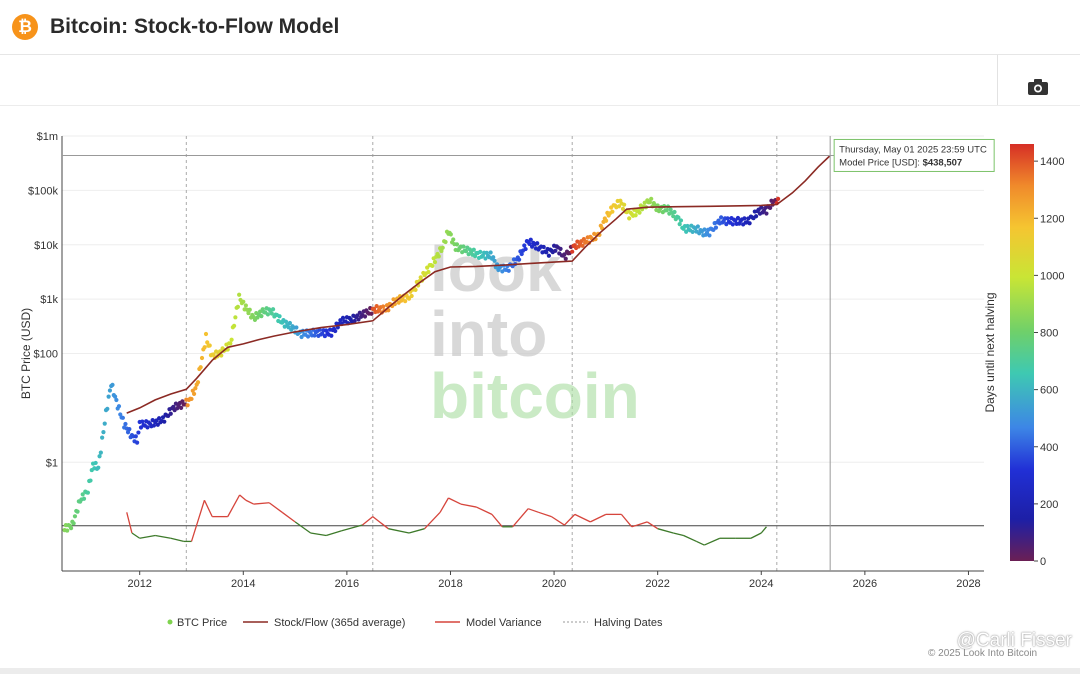 The height and width of the screenshot is (674, 1080). Describe the element at coordinates (554, 584) in the screenshot. I see `x-tick-label: 2020` at that location.